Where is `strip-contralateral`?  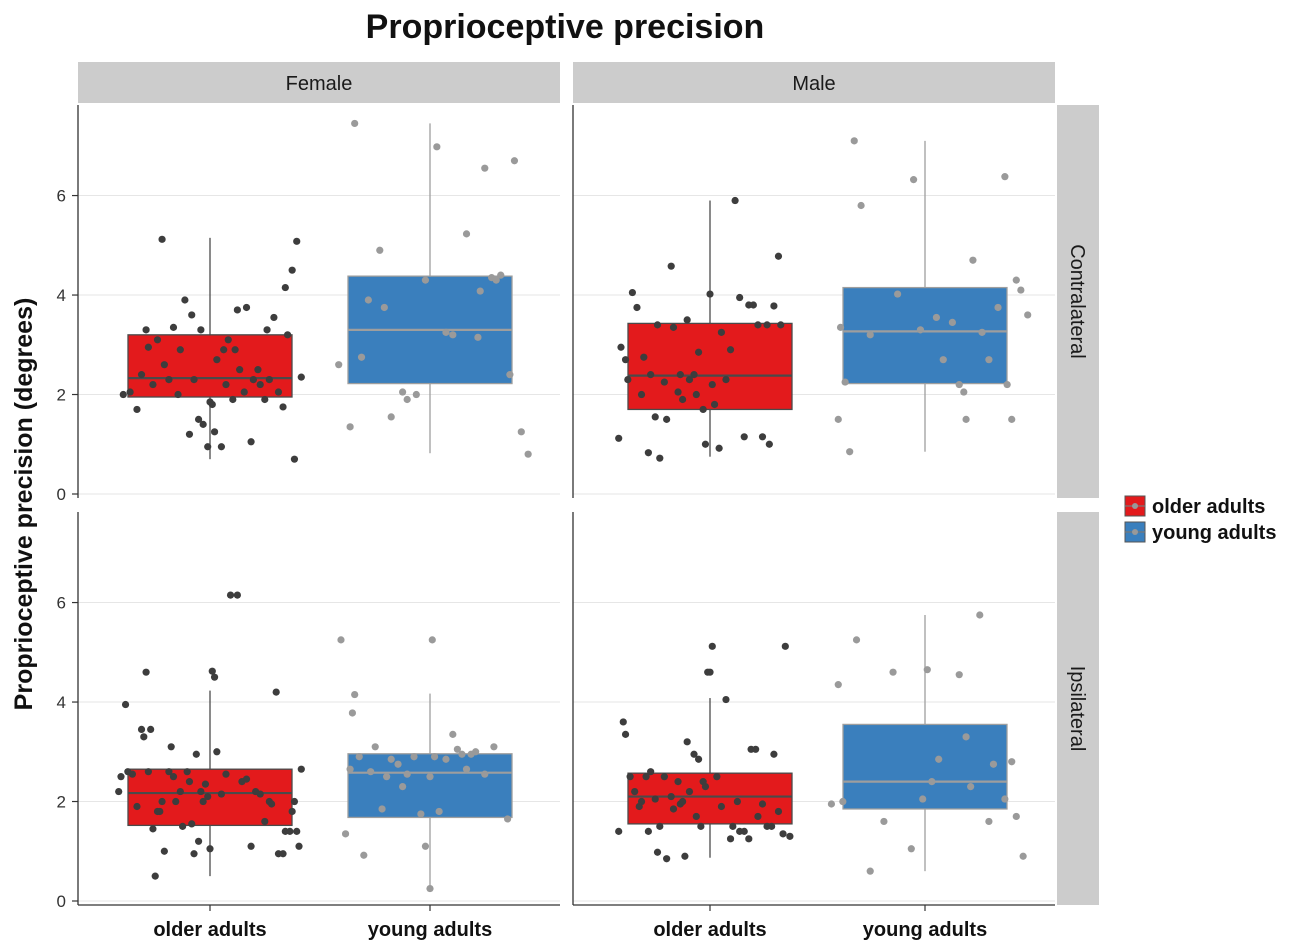 strip-contralateral is located at coordinates (1078, 301).